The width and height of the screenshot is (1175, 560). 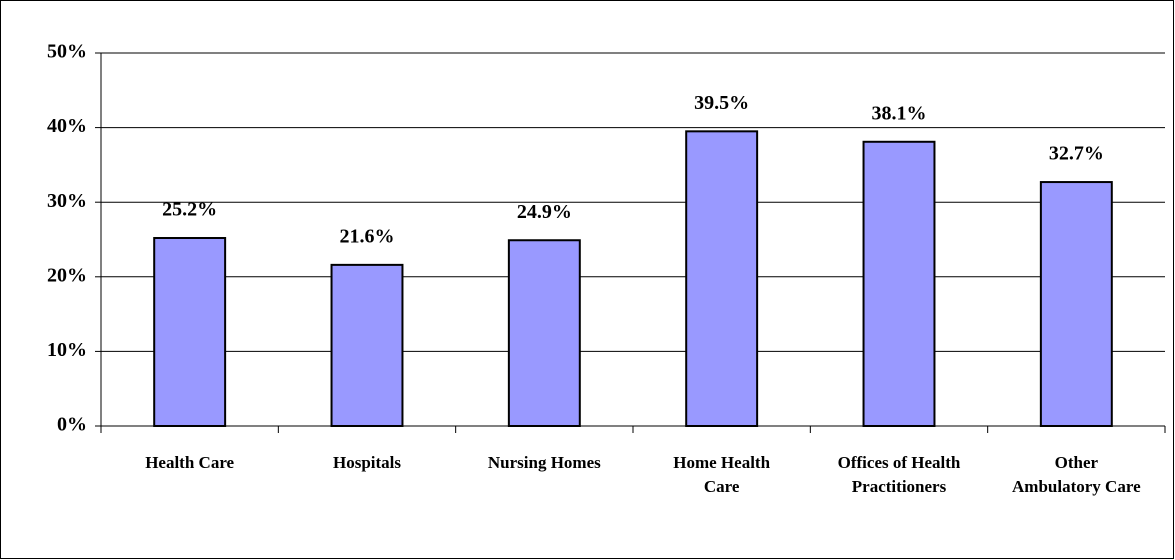 I want to click on x-tick-label: Offices of Health Practitioners, so click(x=899, y=474).